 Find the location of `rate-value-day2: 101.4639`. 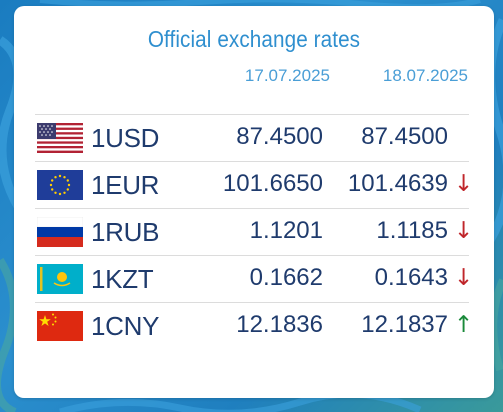

rate-value-day2: 101.4639 is located at coordinates (397, 183).